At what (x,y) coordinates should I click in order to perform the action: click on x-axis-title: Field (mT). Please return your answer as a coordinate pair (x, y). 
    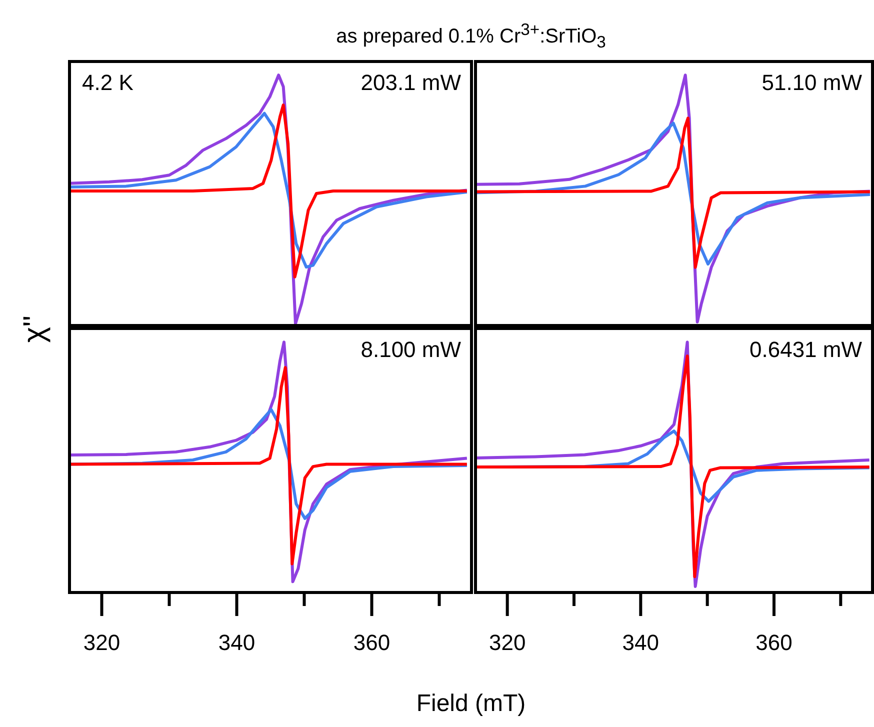
    Looking at the image, I should click on (471, 704).